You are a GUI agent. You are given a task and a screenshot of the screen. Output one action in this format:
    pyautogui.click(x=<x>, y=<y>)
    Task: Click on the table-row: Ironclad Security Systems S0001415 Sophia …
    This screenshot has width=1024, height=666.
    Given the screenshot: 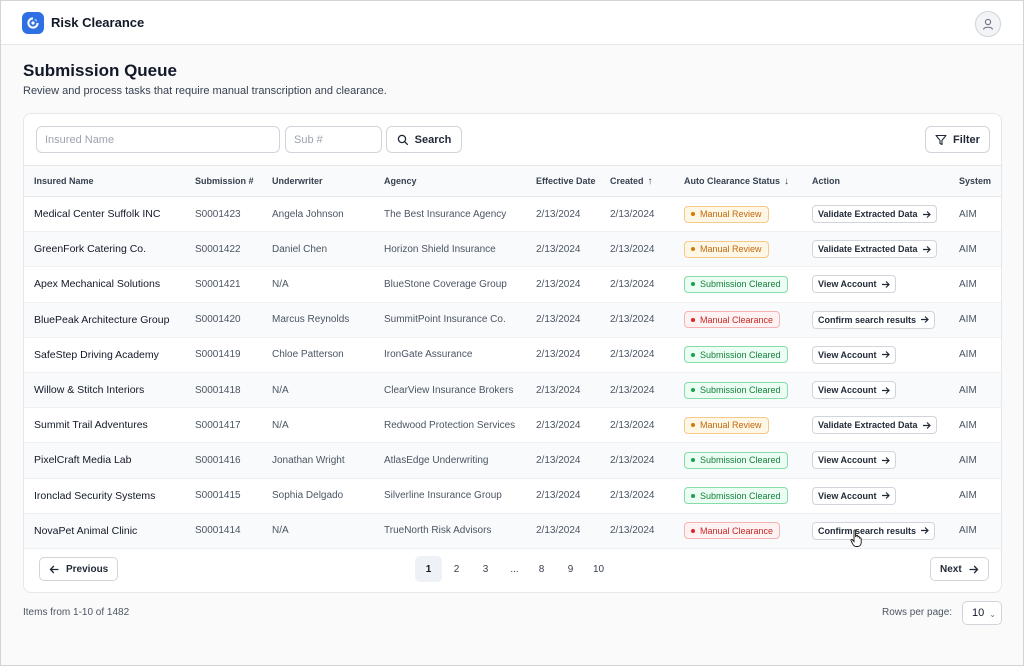 What is the action you would take?
    pyautogui.click(x=512, y=496)
    